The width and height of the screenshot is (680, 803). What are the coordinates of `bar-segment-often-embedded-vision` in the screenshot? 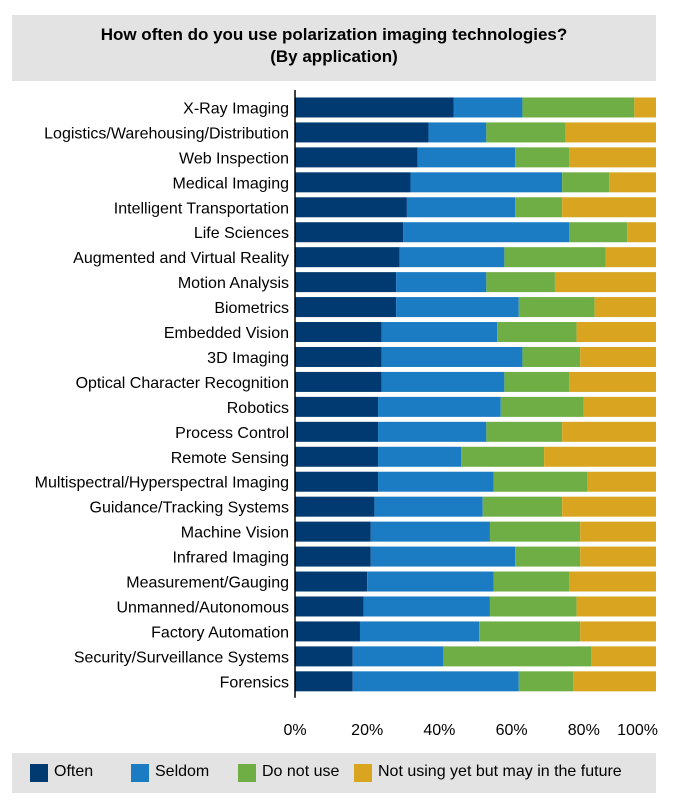 It's located at (338, 332).